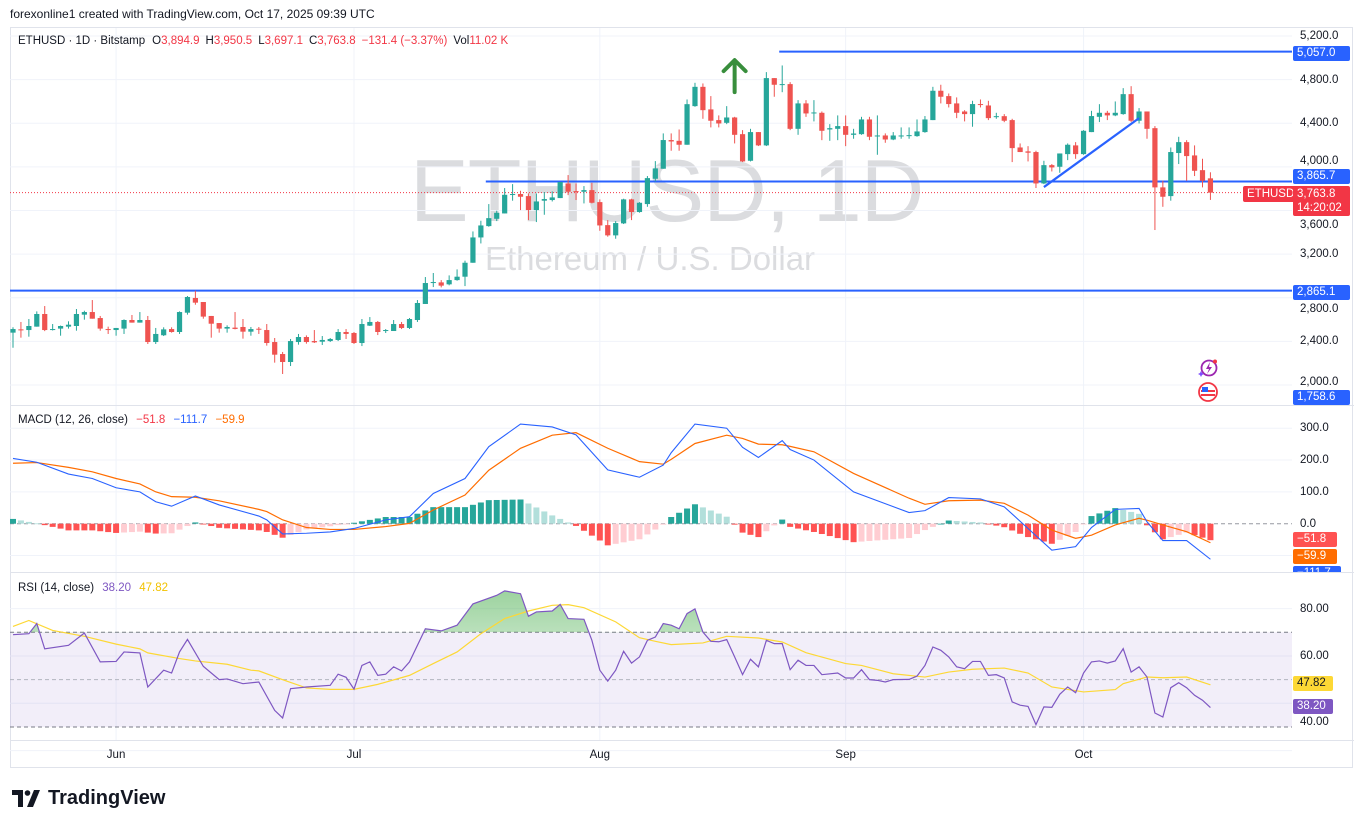 Image resolution: width=1364 pixels, height=829 pixels. I want to click on symbol-price-label: ETHUSD, so click(1271, 194).